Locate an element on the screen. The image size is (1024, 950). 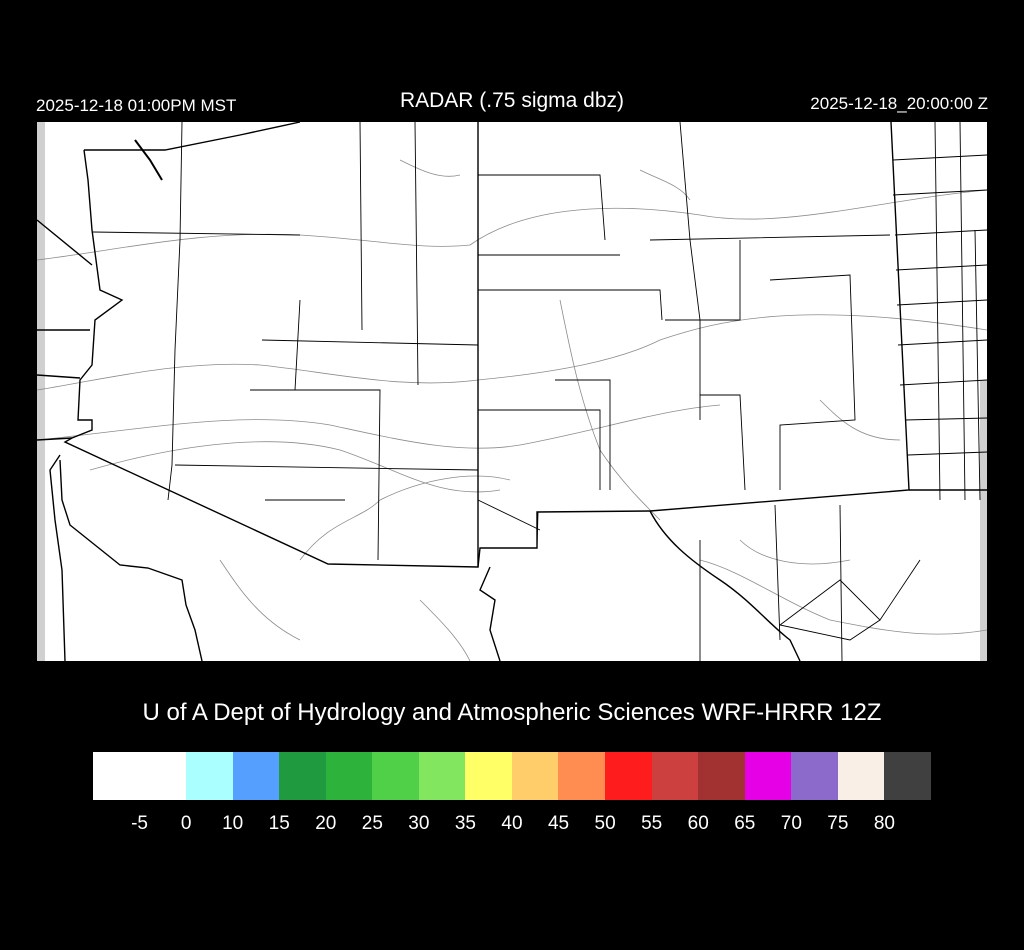
nevada-california-border is located at coordinates (64, 242).